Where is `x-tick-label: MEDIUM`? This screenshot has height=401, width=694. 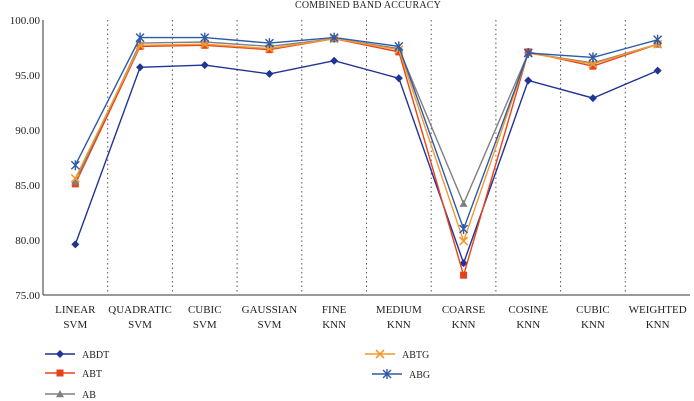
x-tick-label: MEDIUM is located at coordinates (399, 310).